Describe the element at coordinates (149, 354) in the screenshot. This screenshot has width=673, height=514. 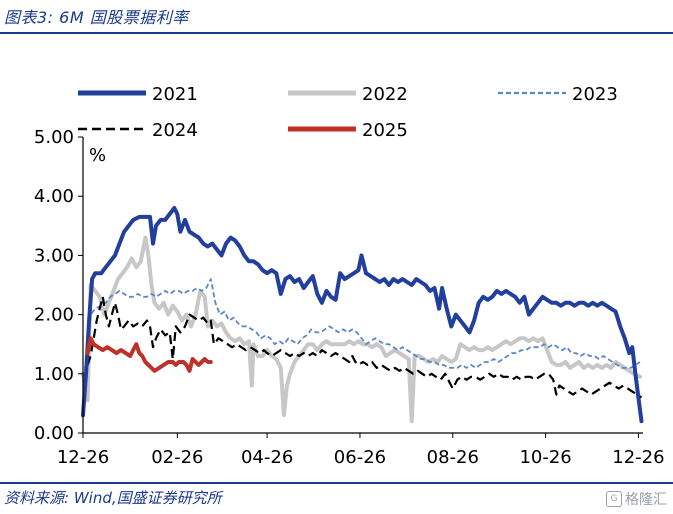
I see `series-2025-line` at that location.